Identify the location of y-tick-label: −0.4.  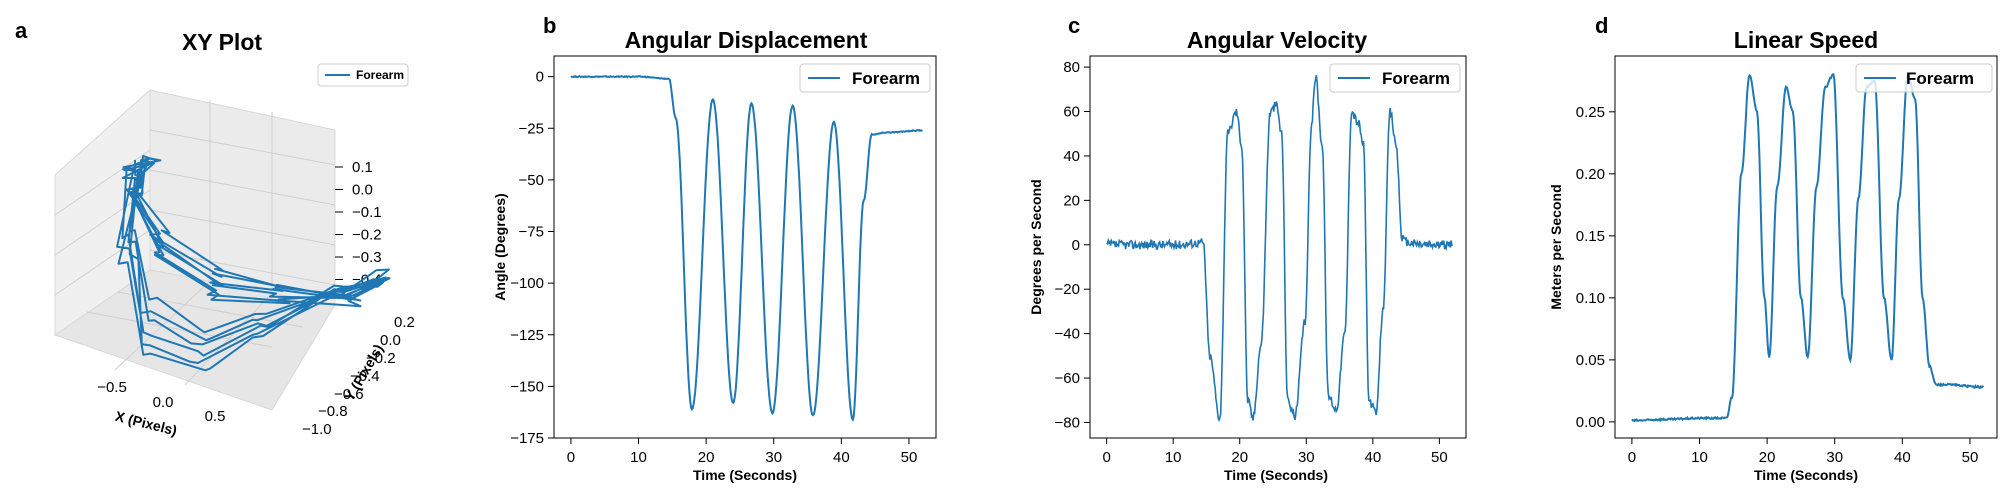
(365, 376).